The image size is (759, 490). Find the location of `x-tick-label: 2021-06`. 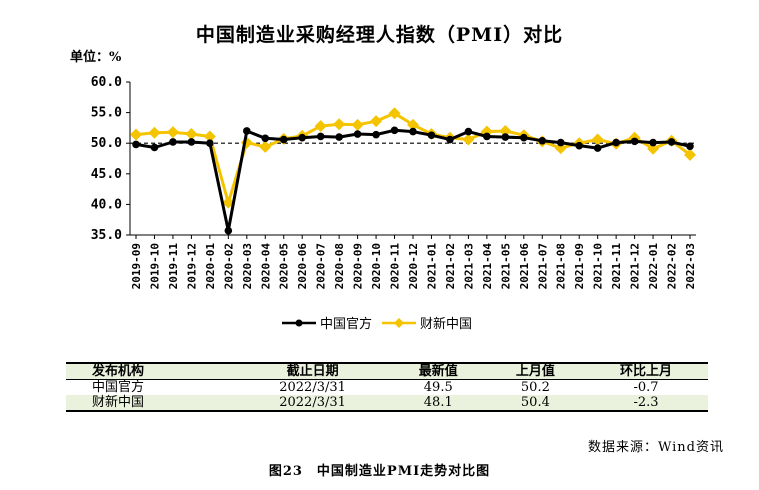

x-tick-label: 2021-06 is located at coordinates (524, 266).